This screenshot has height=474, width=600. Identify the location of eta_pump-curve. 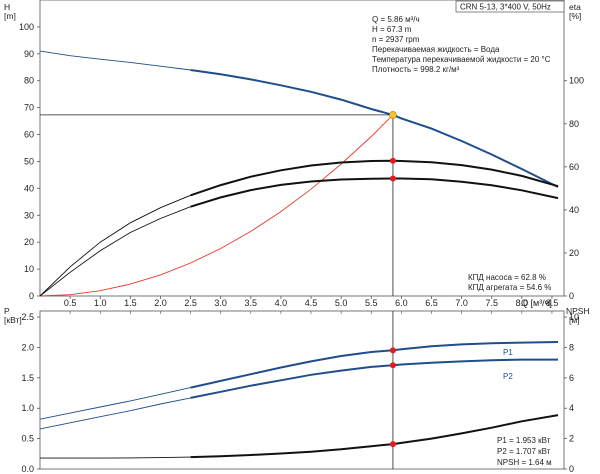
(374, 178).